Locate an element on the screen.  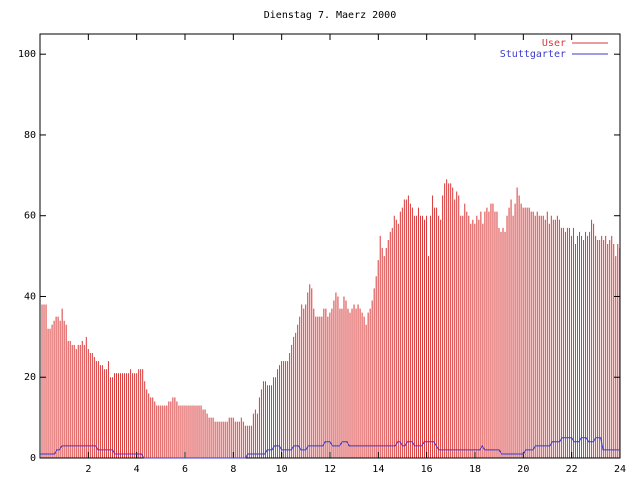
legend-label: Stuttgarter is located at coordinates (533, 54).